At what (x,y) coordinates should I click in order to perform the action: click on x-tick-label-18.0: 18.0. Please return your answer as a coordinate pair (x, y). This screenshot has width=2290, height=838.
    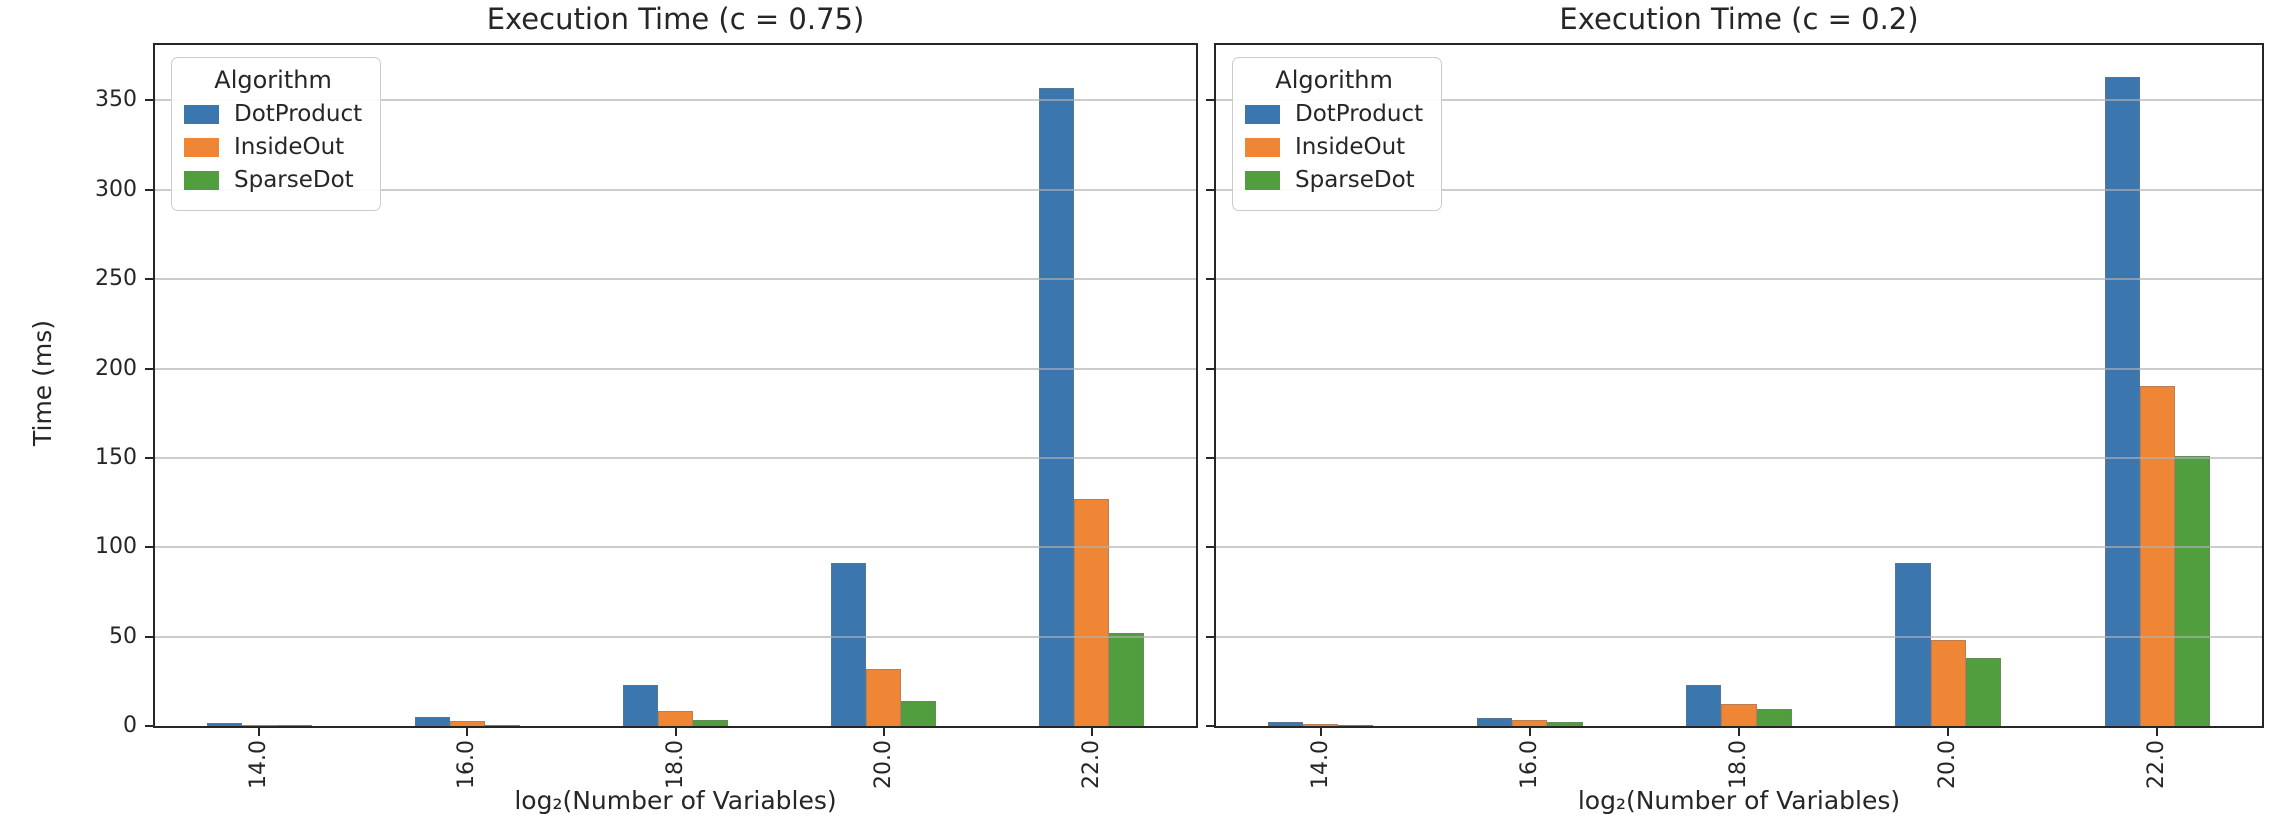
    Looking at the image, I should click on (1738, 764).